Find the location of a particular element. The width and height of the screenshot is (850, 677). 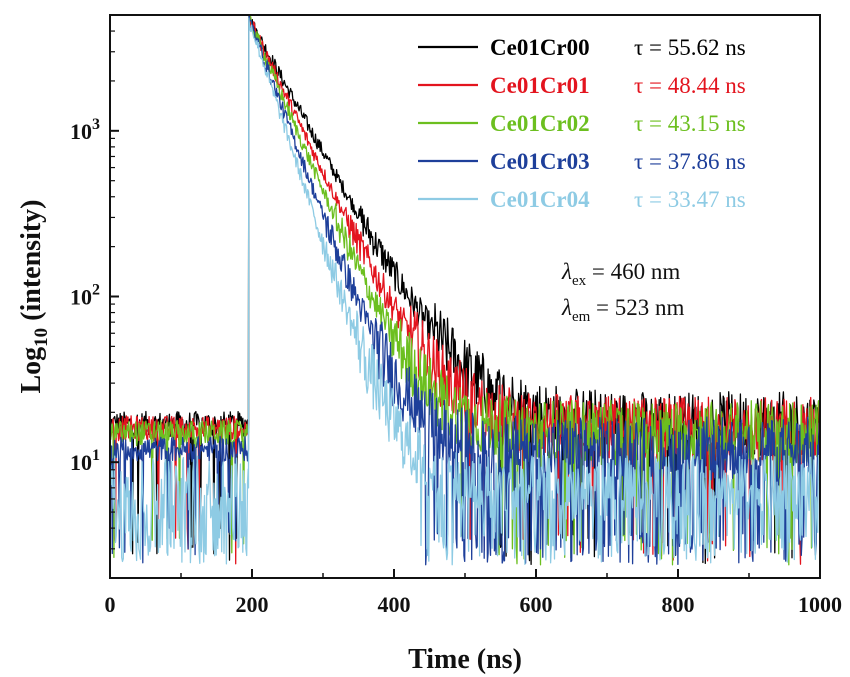

wavelength-annotation: λem = 523 nm is located at coordinates (623, 310).